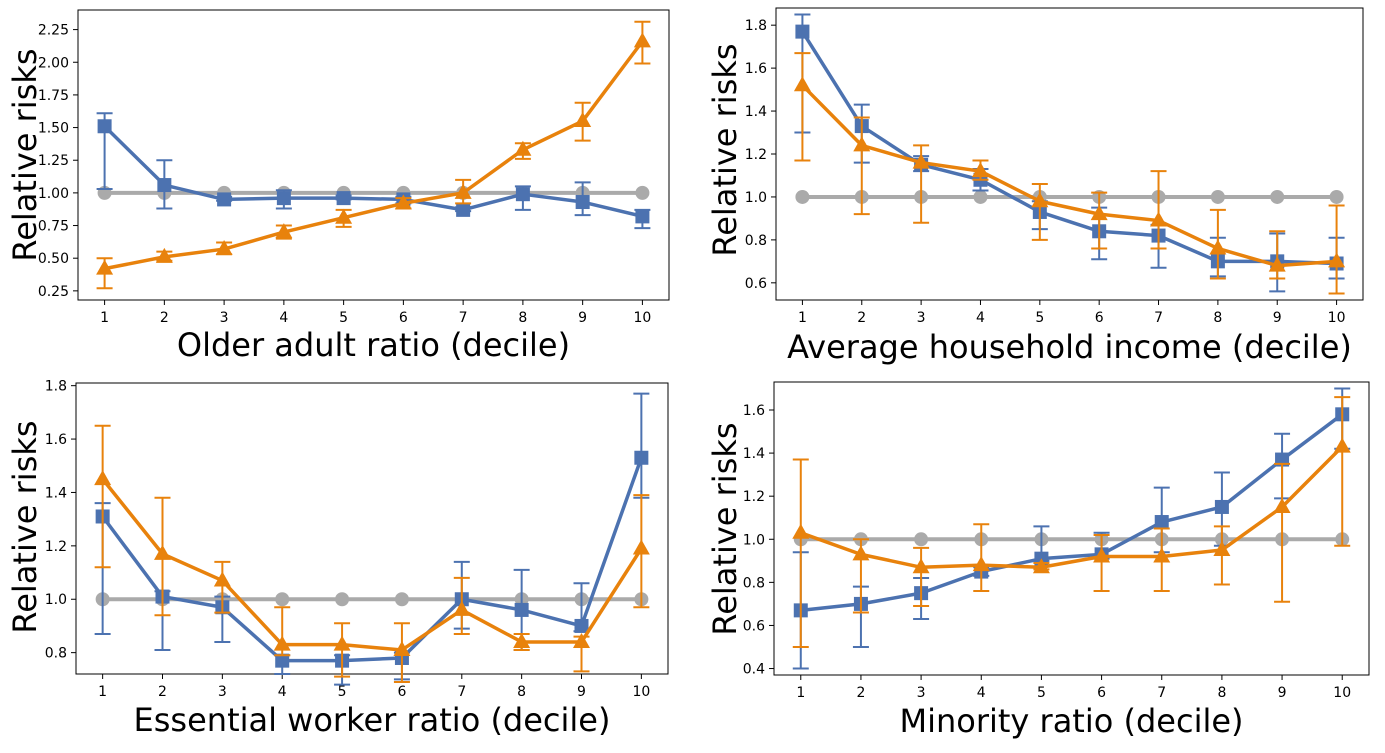  Describe the element at coordinates (53, 96) in the screenshot. I see `y-tick-label: 1.75` at that location.